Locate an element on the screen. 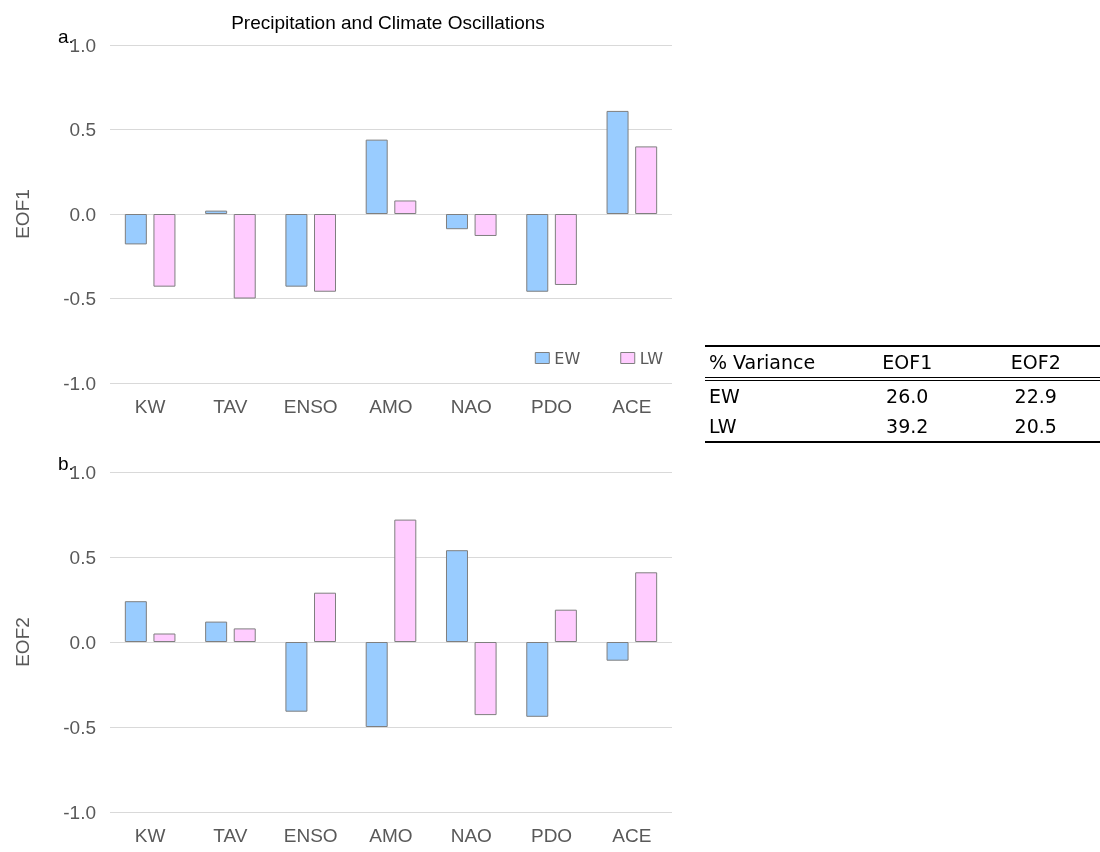 This screenshot has width=1100, height=852. data-label: 26.0 is located at coordinates (907, 396).